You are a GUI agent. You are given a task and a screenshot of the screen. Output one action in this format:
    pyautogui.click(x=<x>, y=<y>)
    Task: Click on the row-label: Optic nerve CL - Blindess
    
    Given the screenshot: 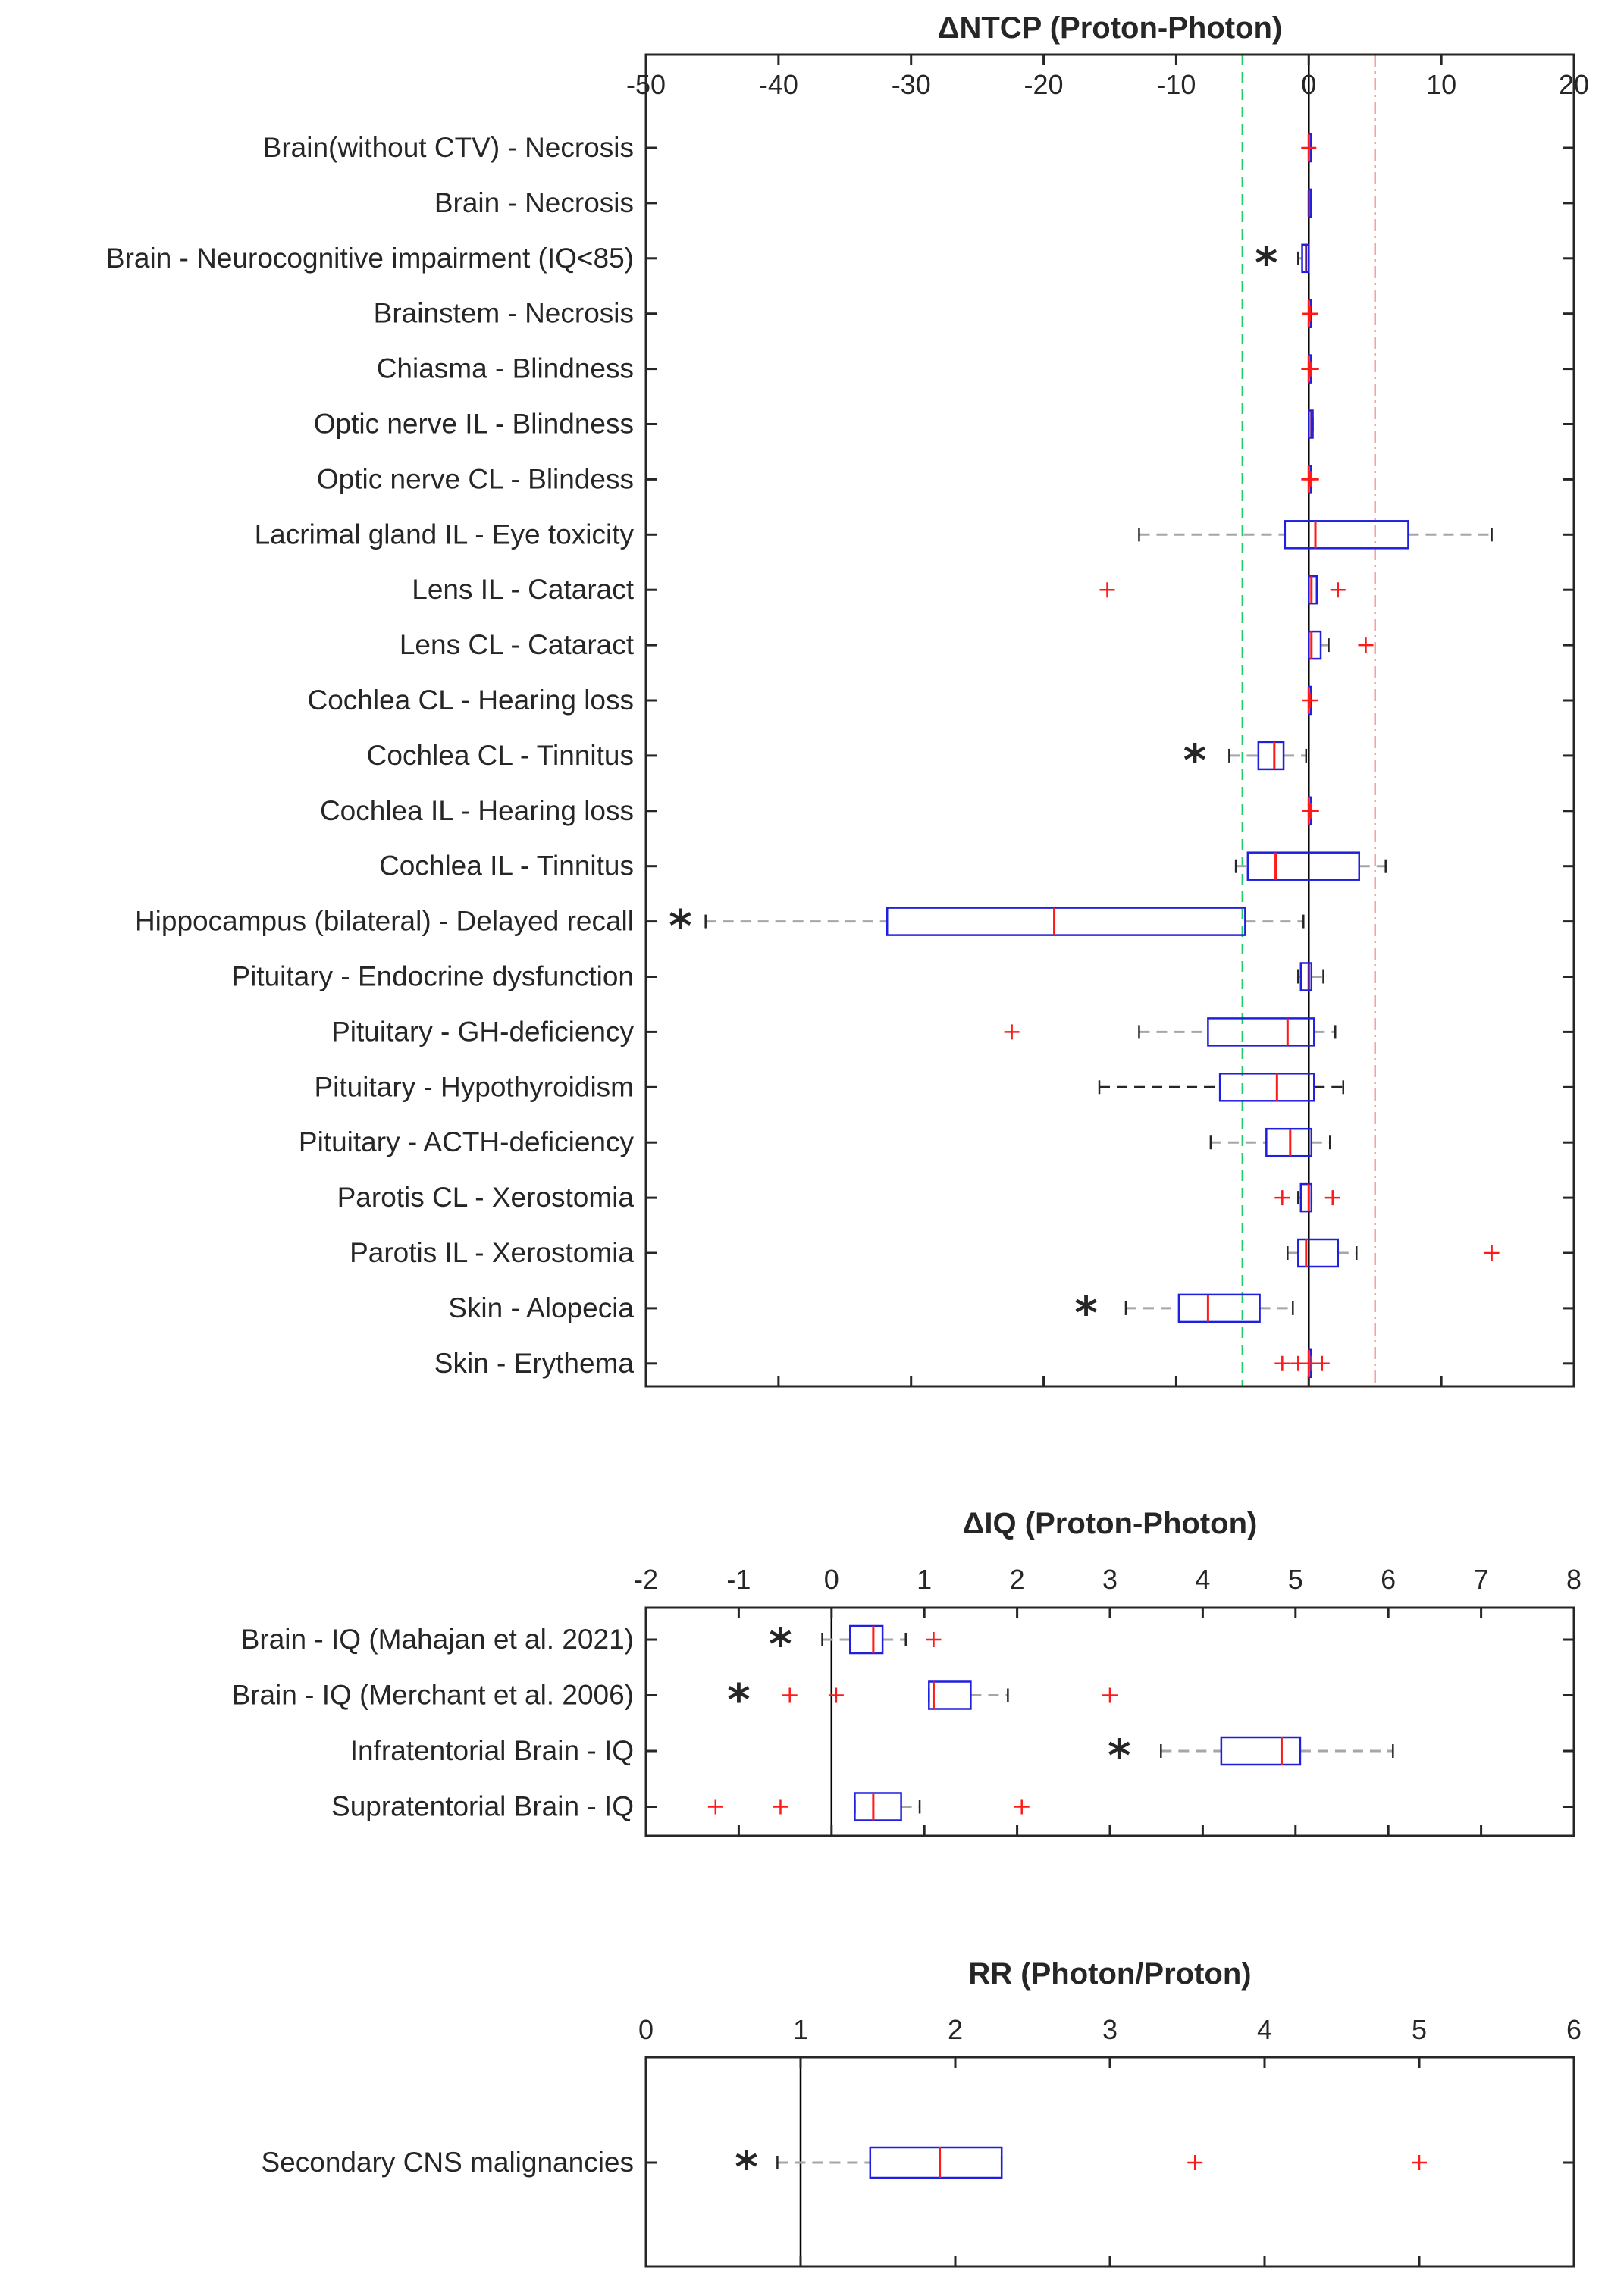 What is the action you would take?
    pyautogui.click(x=475, y=478)
    